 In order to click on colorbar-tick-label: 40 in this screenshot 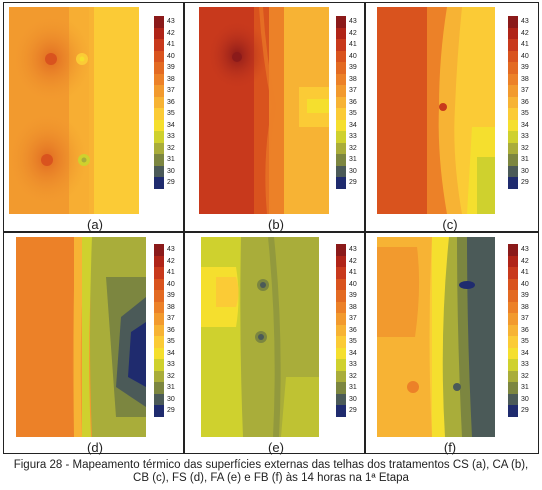, I will do `click(525, 284)`.